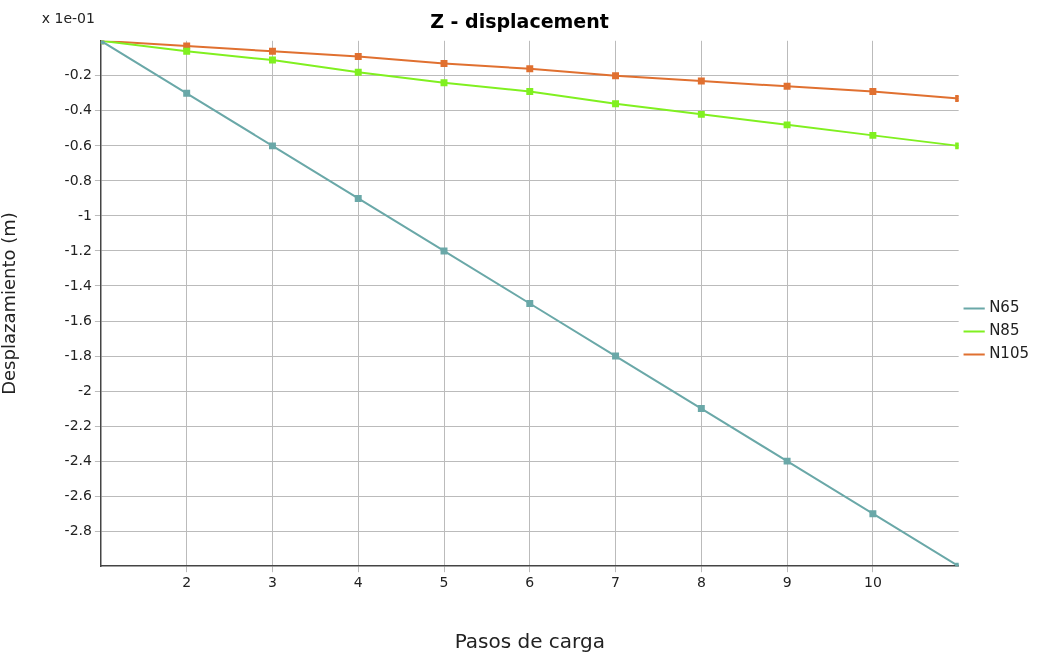 This screenshot has width=1047, height=655. I want to click on x-tick-label: 7, so click(616, 582).